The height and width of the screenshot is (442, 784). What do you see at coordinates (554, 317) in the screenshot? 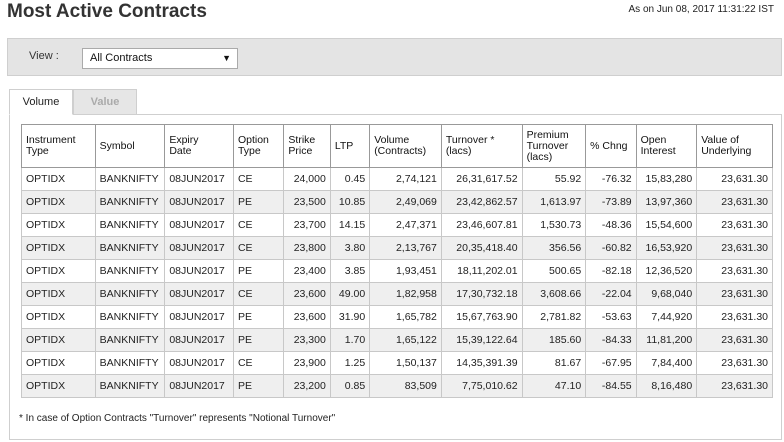
I see `table-cell: 2,781.82` at bounding box center [554, 317].